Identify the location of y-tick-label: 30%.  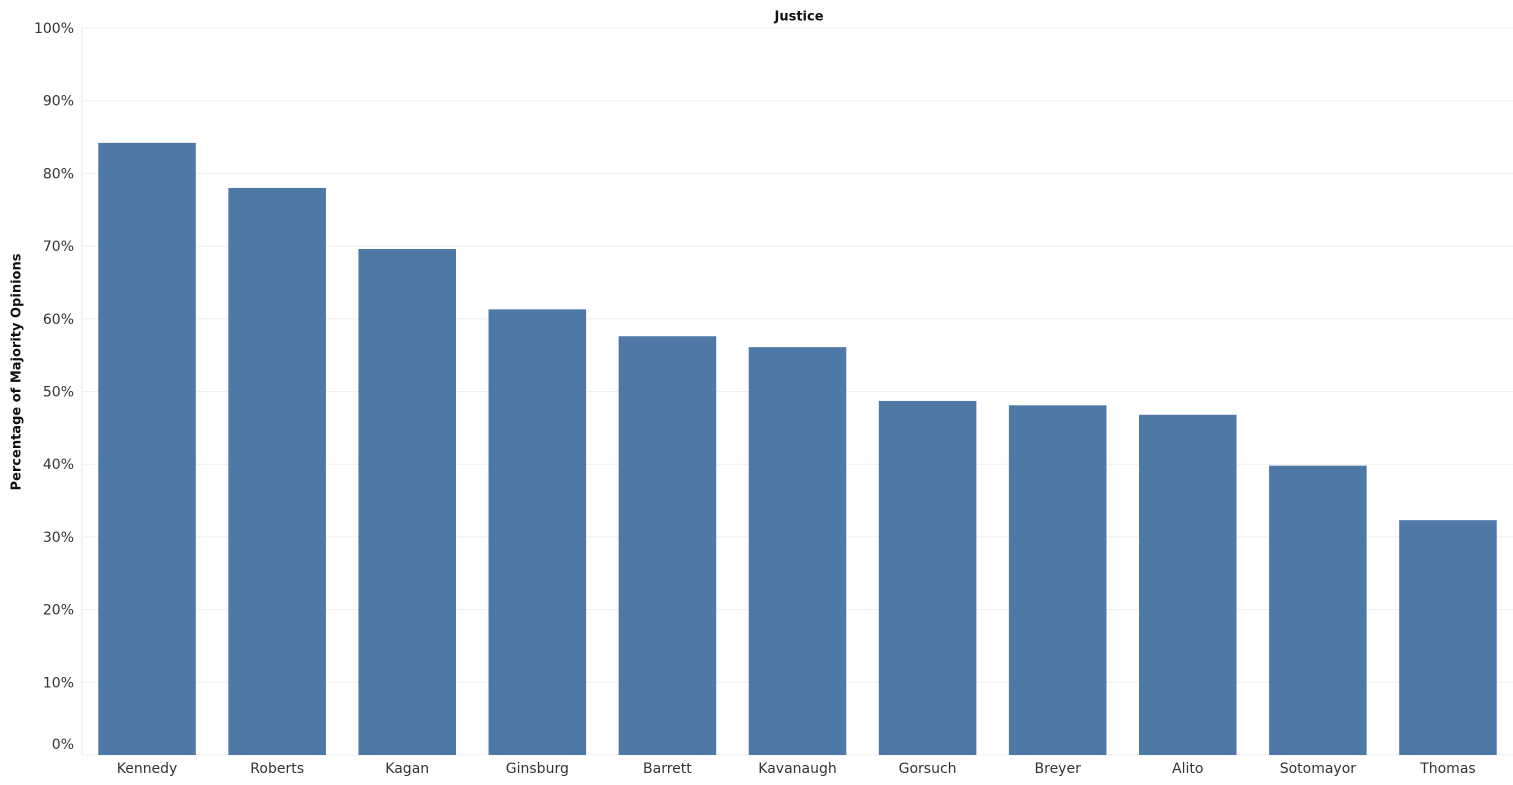
(58, 538).